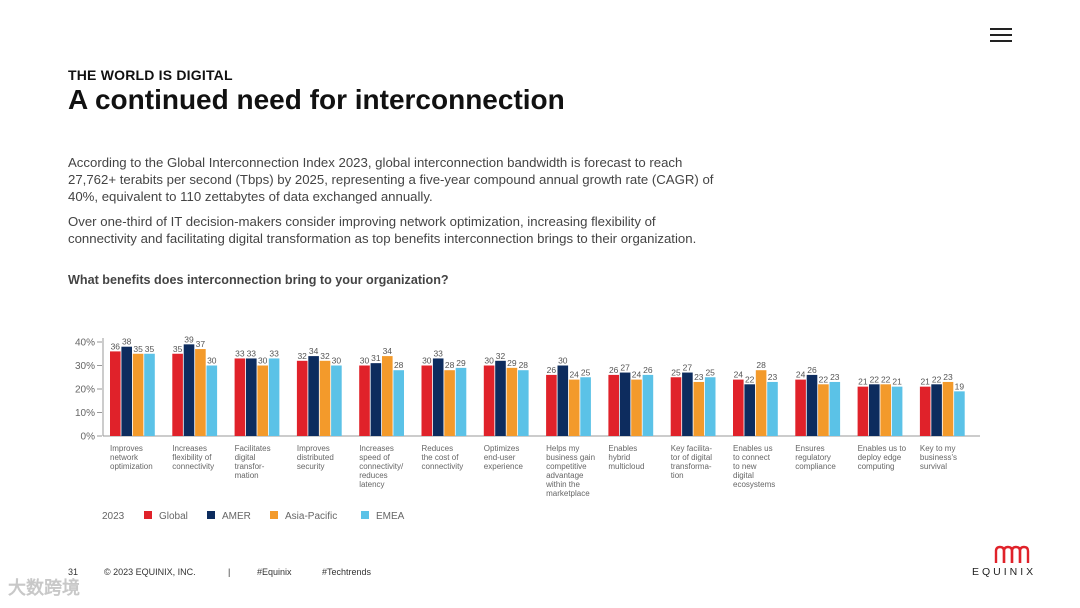 The width and height of the screenshot is (1080, 608). I want to click on y-tick-label: 40%, so click(85, 343).